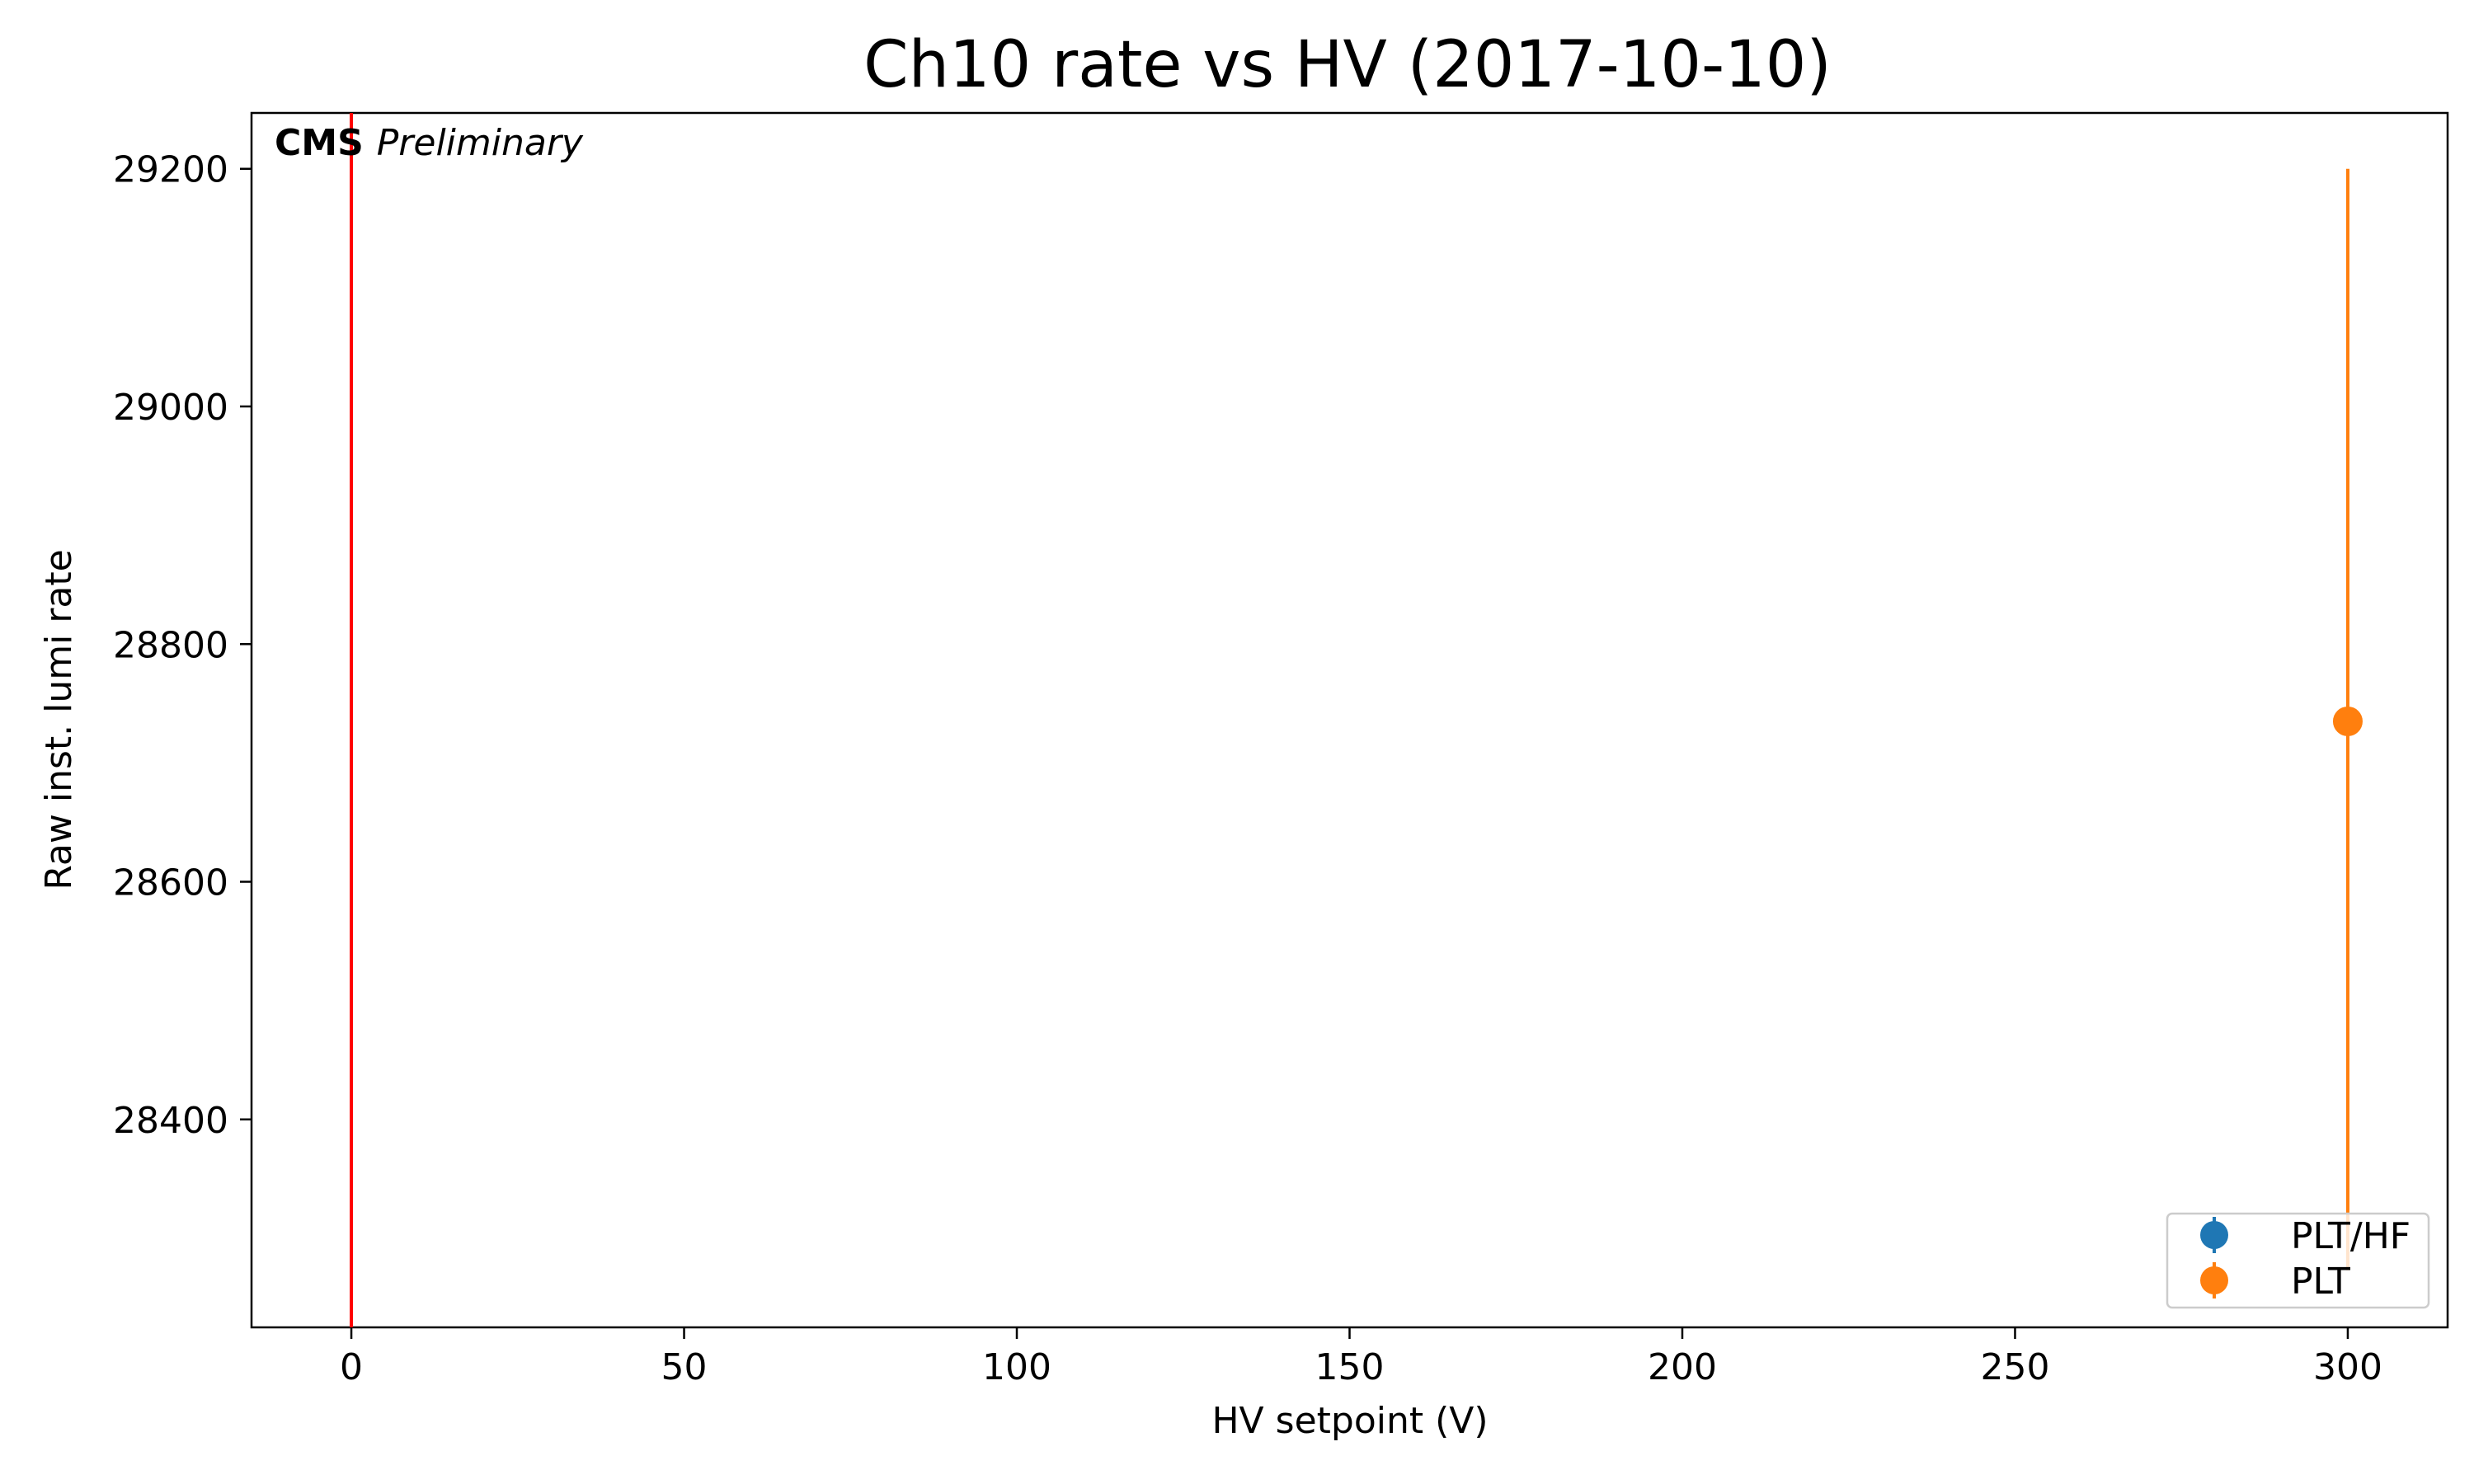 Image resolution: width=2474 pixels, height=1484 pixels. What do you see at coordinates (319, 143) in the screenshot?
I see `watermark-bold: CMS` at bounding box center [319, 143].